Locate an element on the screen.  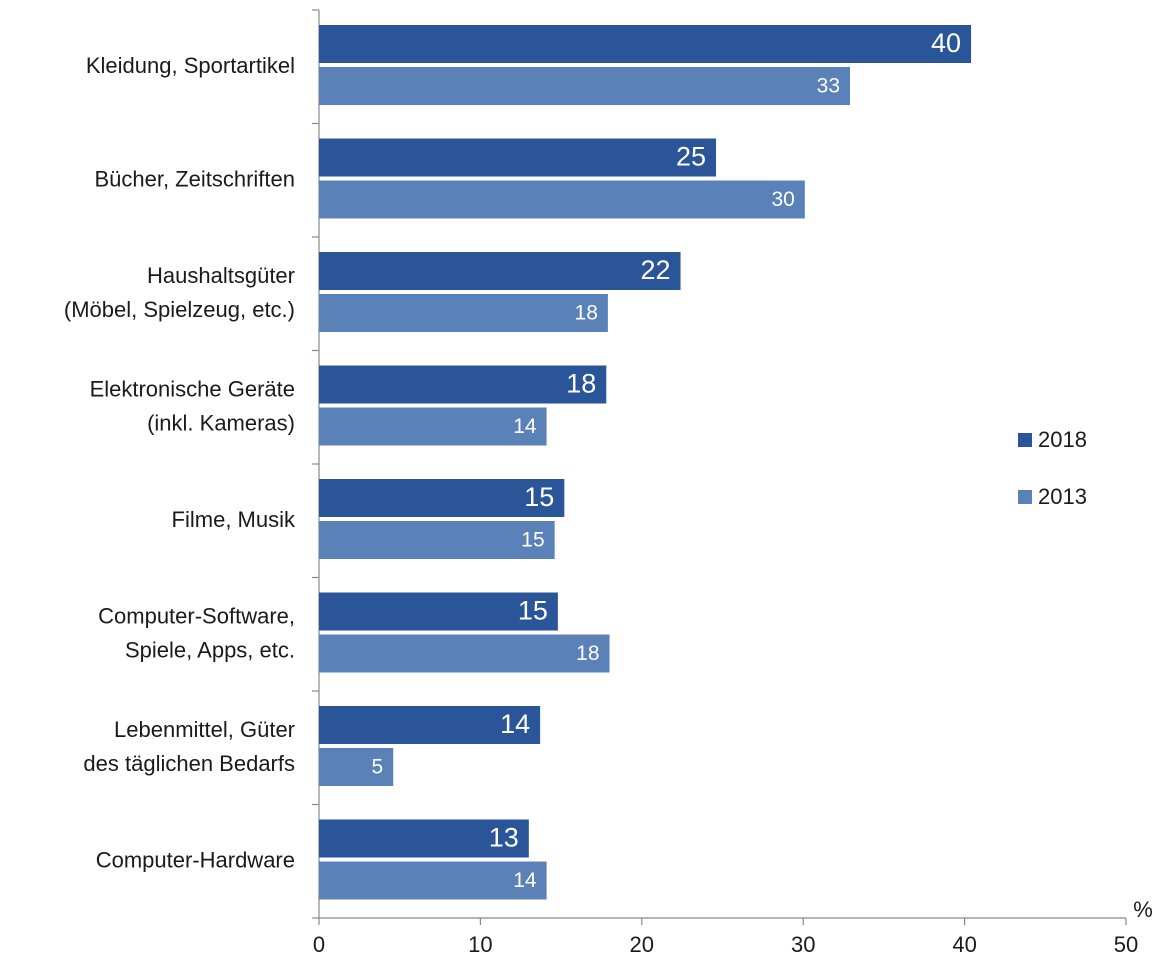
x-tick-label: 30 is located at coordinates (803, 944).